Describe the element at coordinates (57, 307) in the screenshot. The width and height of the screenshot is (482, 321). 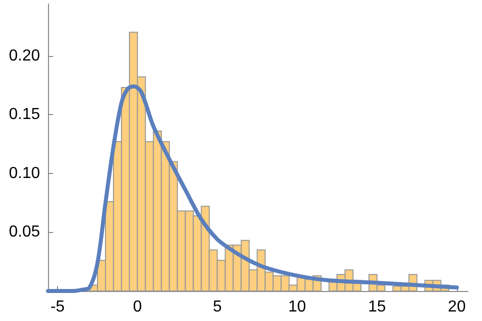
I see `x-tick-label: -5` at that location.